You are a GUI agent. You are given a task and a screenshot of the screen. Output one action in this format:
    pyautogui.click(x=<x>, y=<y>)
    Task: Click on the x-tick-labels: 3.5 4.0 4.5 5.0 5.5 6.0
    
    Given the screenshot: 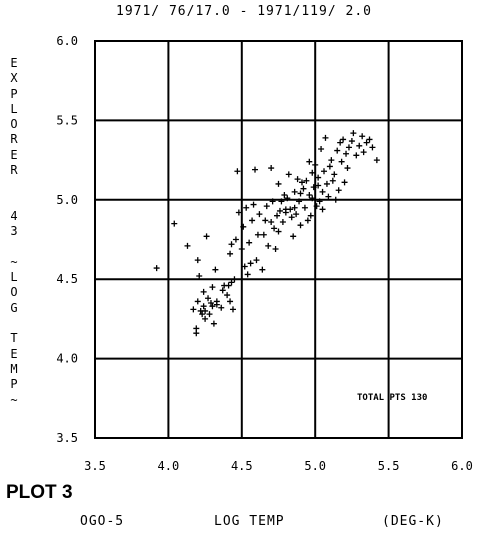 What is the action you would take?
    pyautogui.click(x=278, y=466)
    